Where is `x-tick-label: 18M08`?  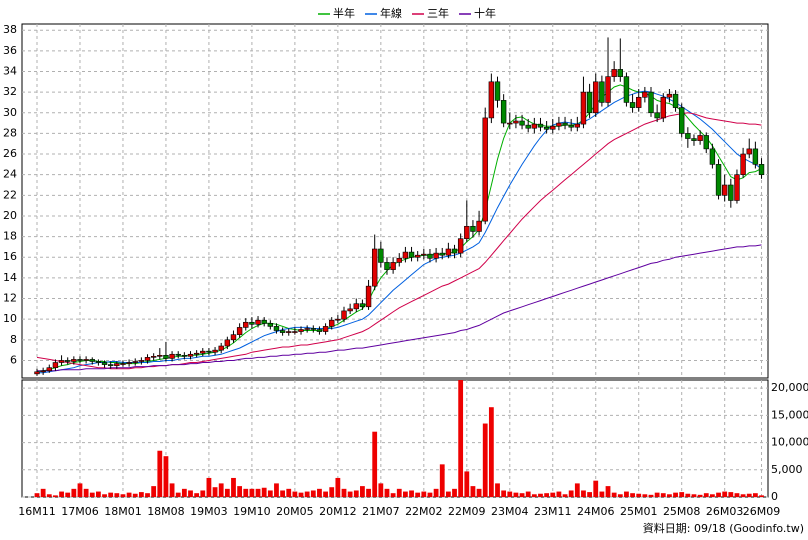
x-tick-label: 18M08 is located at coordinates (166, 511).